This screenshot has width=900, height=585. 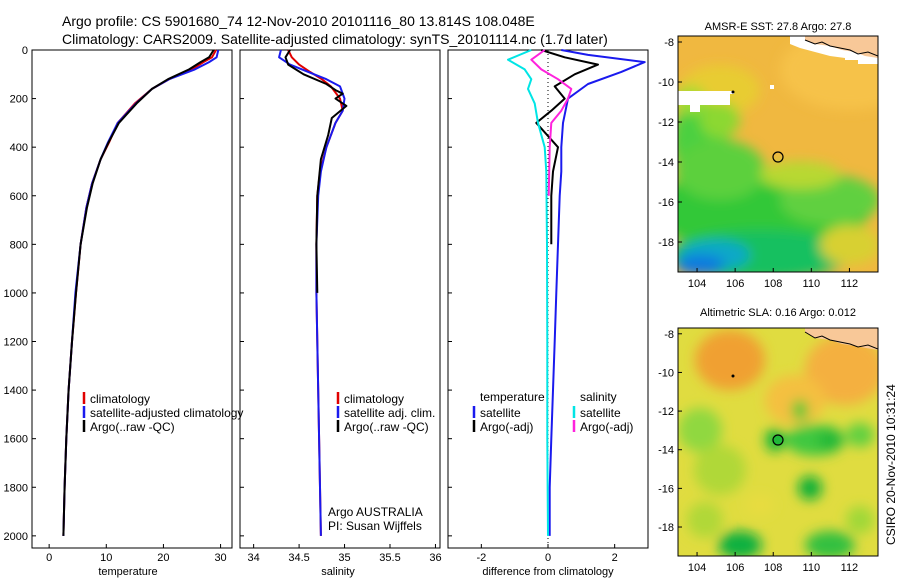 I want to click on pi-note: PI: Susan Wijffels, so click(x=375, y=526).